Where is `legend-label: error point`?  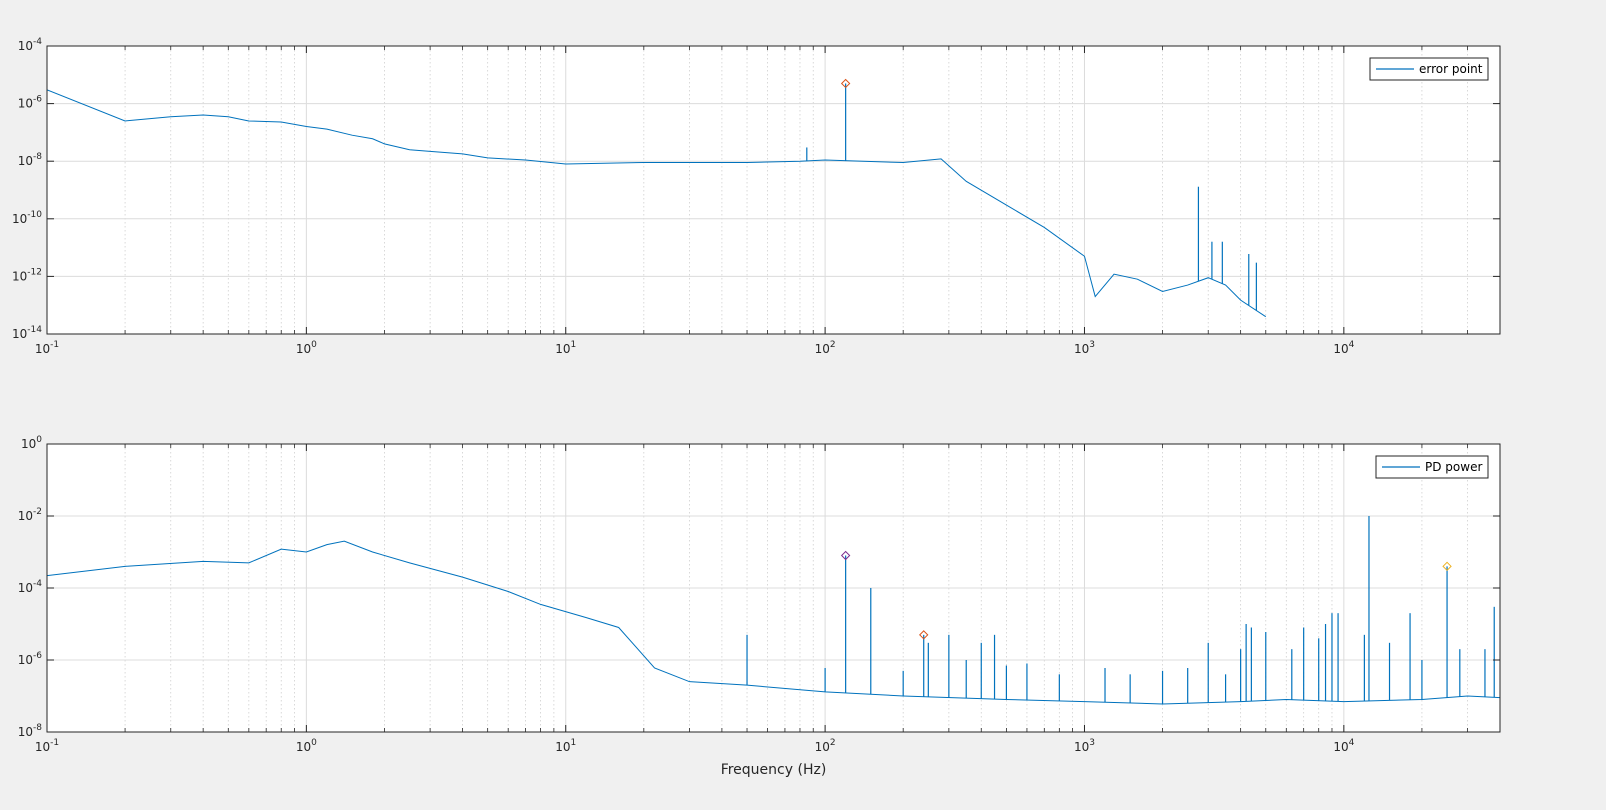
legend-label: error point is located at coordinates (1451, 69).